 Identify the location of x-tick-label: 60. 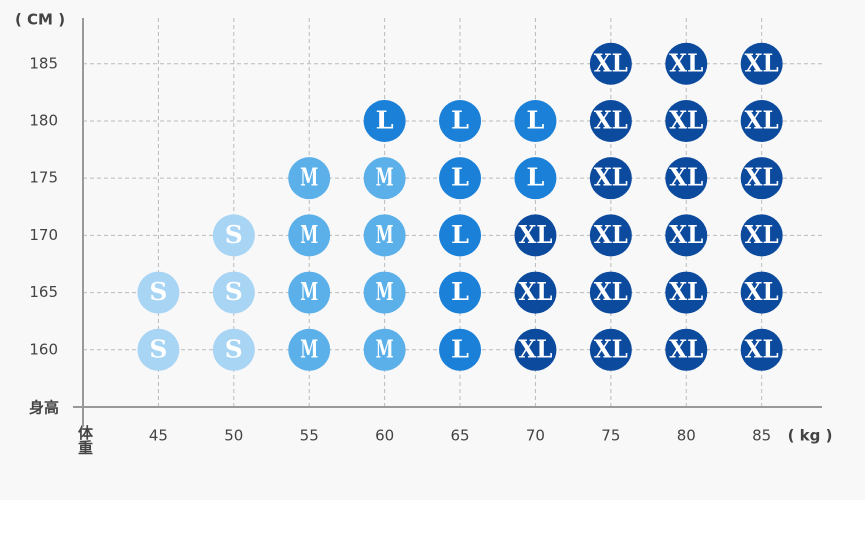
(384, 436).